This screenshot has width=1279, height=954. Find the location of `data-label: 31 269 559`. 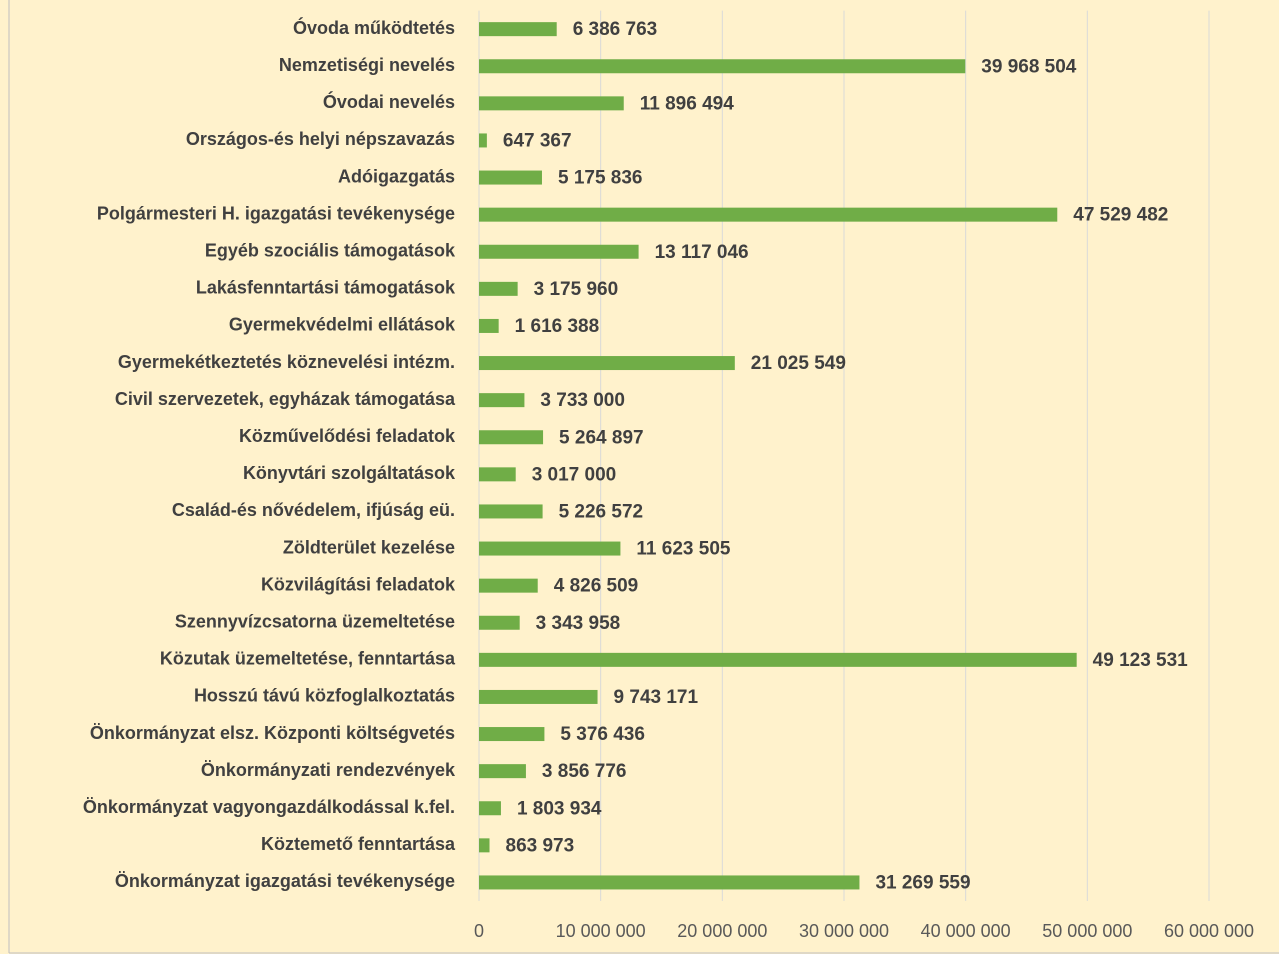

data-label: 31 269 559 is located at coordinates (922, 882).